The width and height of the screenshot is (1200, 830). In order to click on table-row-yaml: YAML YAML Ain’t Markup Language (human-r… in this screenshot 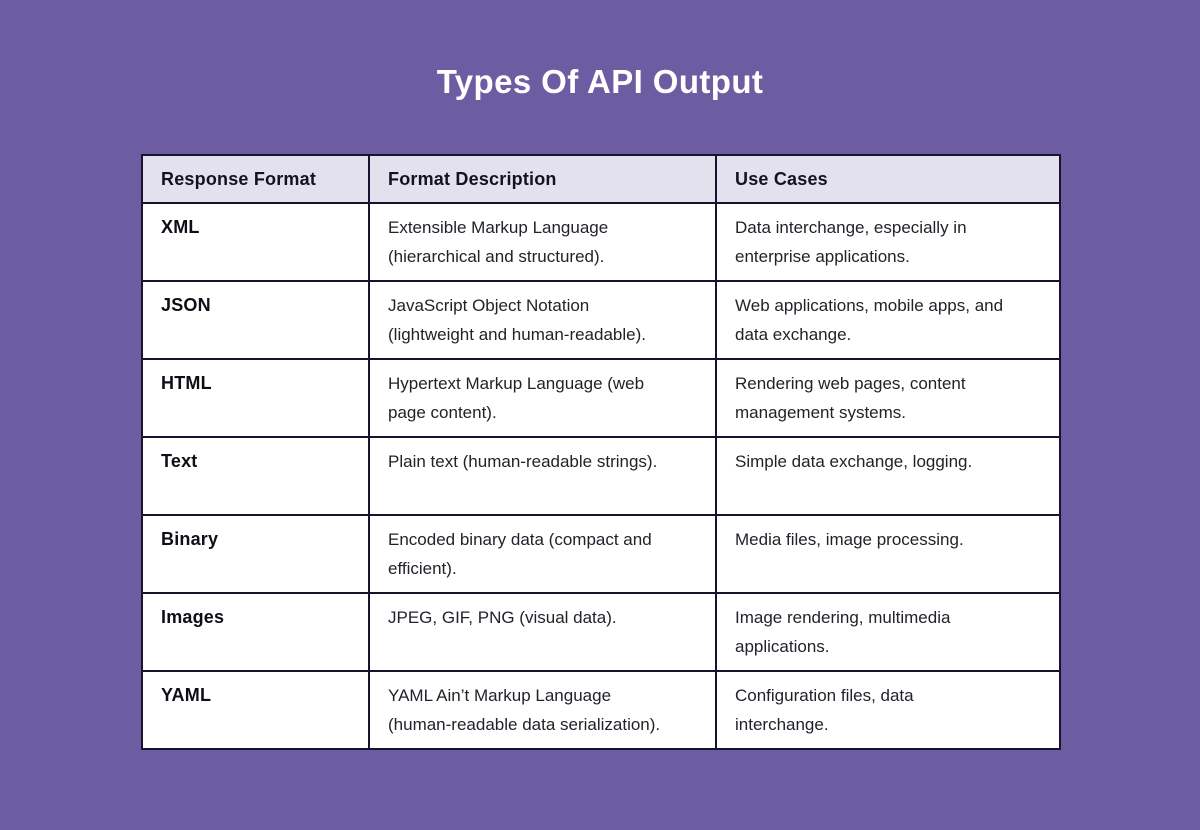, I will do `click(601, 710)`.